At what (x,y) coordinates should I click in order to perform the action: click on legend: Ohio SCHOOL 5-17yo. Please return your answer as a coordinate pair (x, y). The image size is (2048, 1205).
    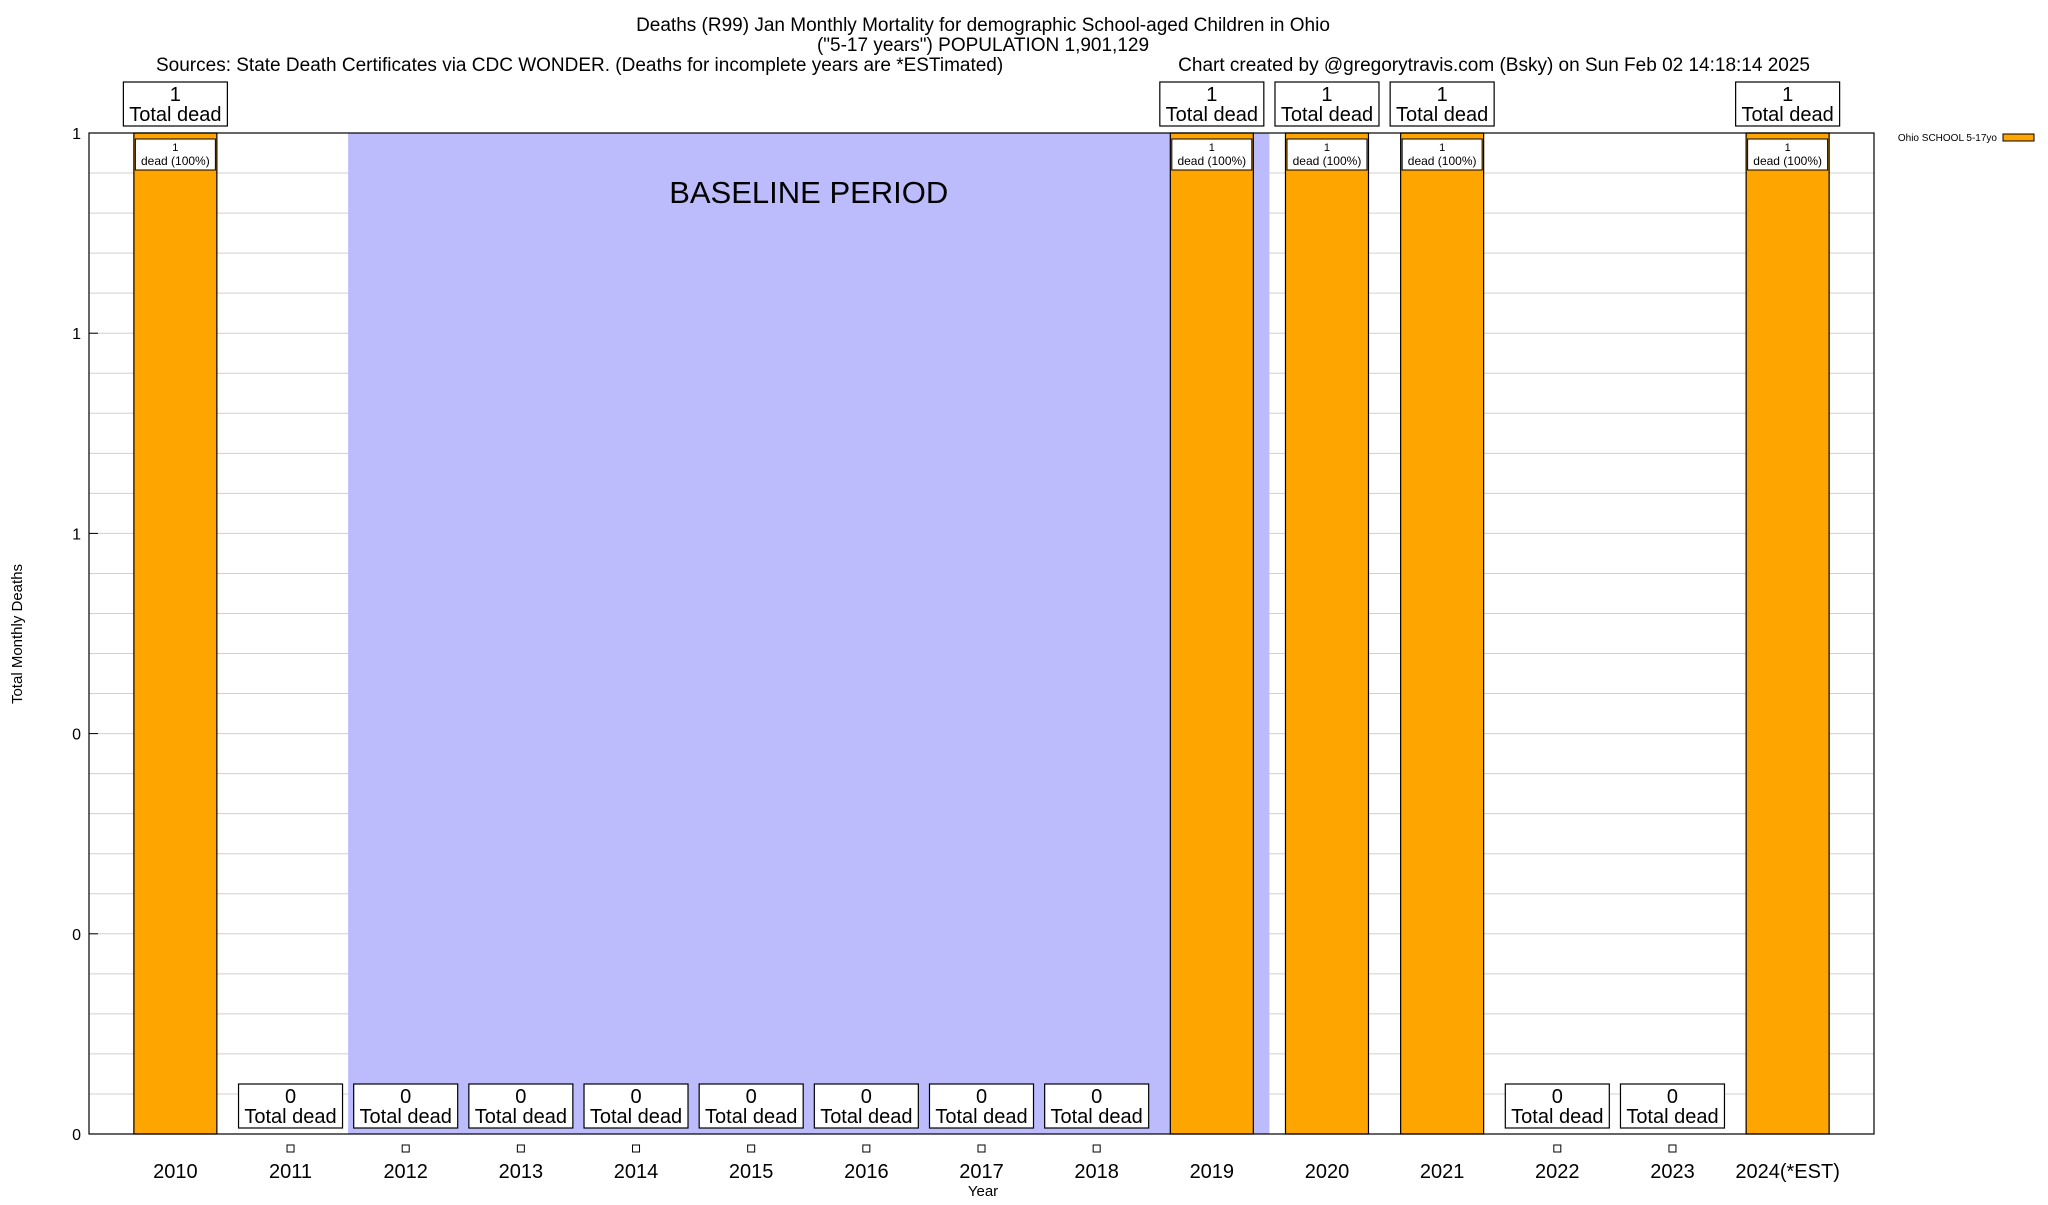
    Looking at the image, I should click on (1966, 138).